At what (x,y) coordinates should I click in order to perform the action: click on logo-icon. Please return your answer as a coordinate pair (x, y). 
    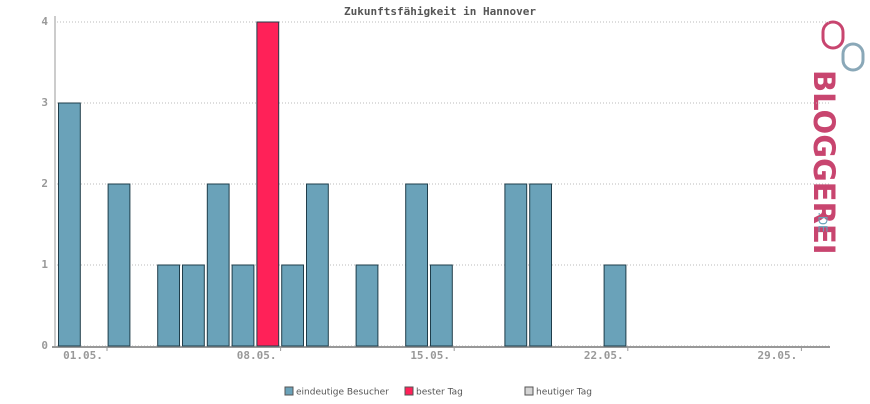
    Looking at the image, I should click on (843, 46).